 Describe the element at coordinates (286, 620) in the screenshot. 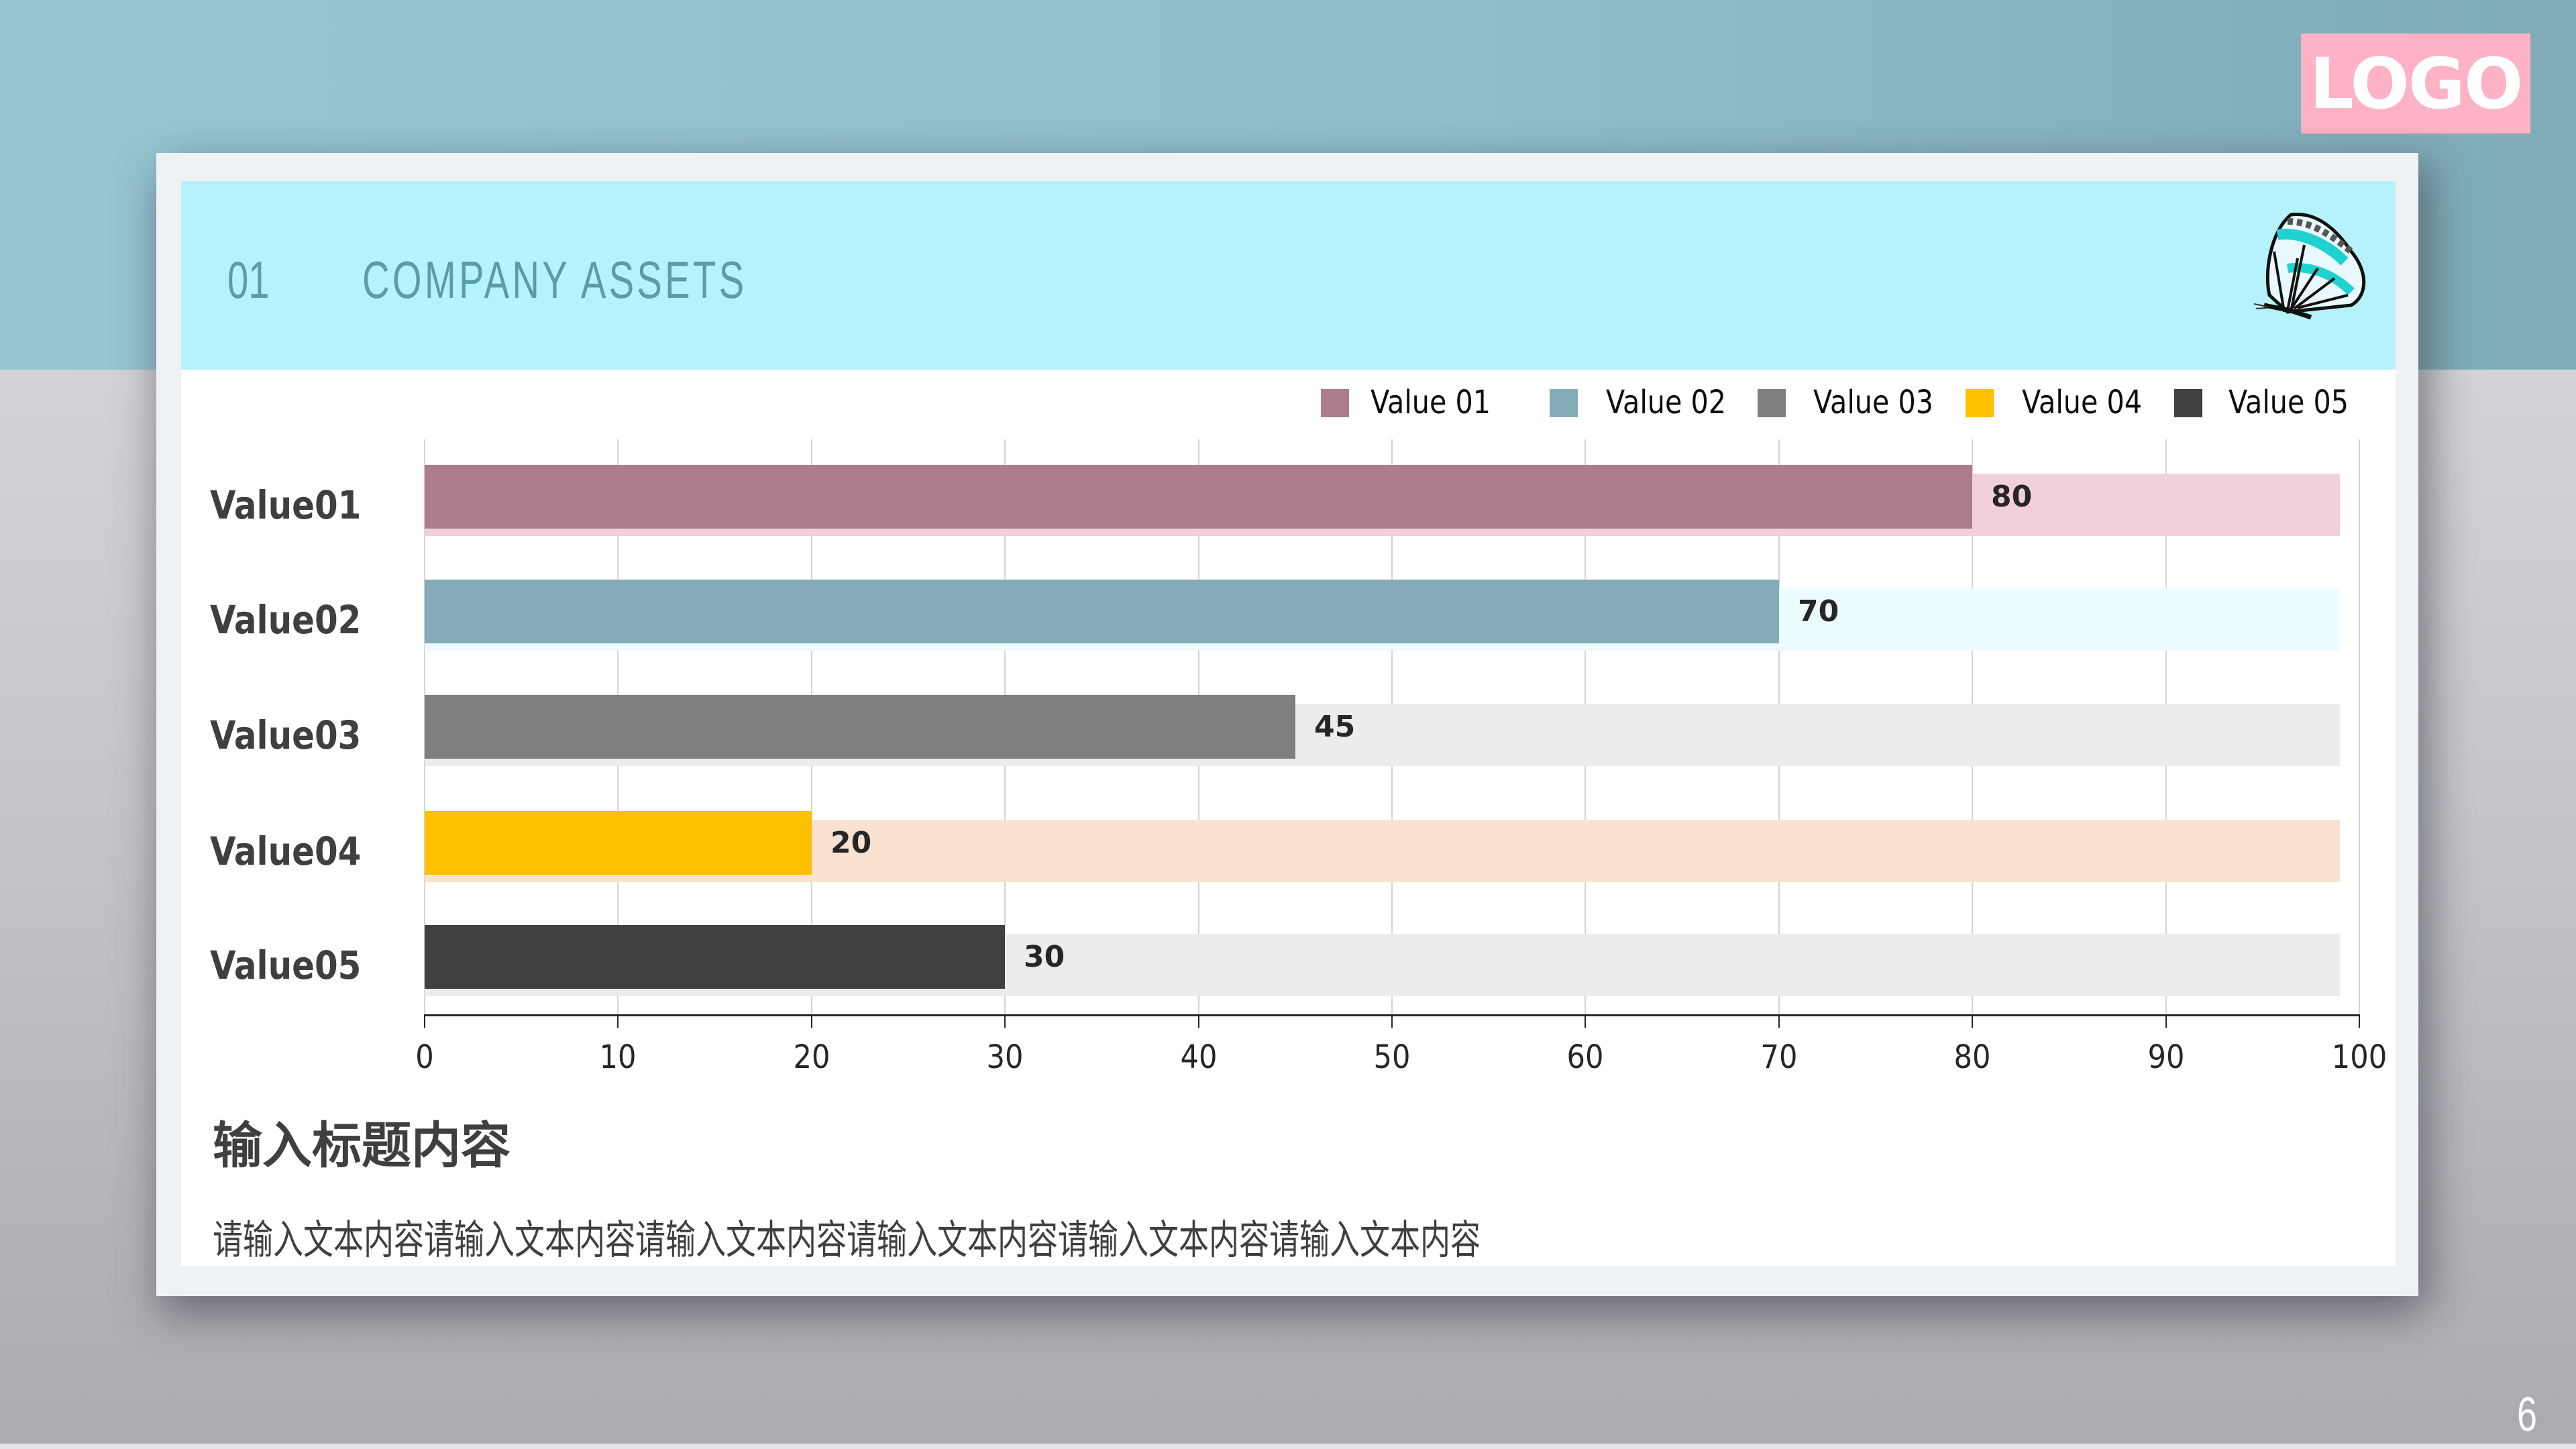

I see `category-label: Value02` at that location.